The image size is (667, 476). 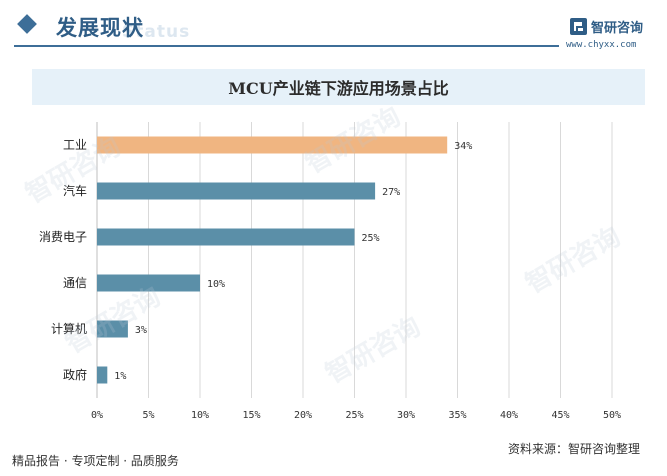 I want to click on x-tick-label: 10%, so click(x=200, y=415).